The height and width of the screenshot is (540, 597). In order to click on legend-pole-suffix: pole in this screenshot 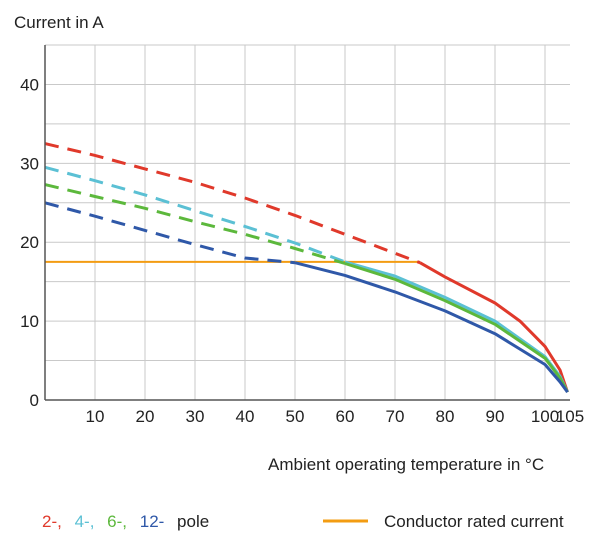, I will do `click(193, 521)`.